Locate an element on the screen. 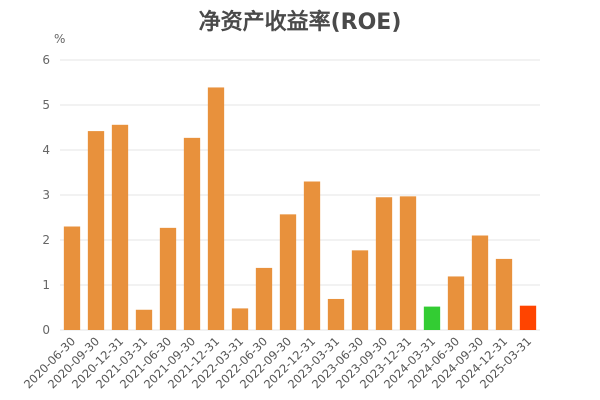 Image resolution: width=600 pixels, height=400 pixels. y-tick-label: 5 is located at coordinates (46, 105).